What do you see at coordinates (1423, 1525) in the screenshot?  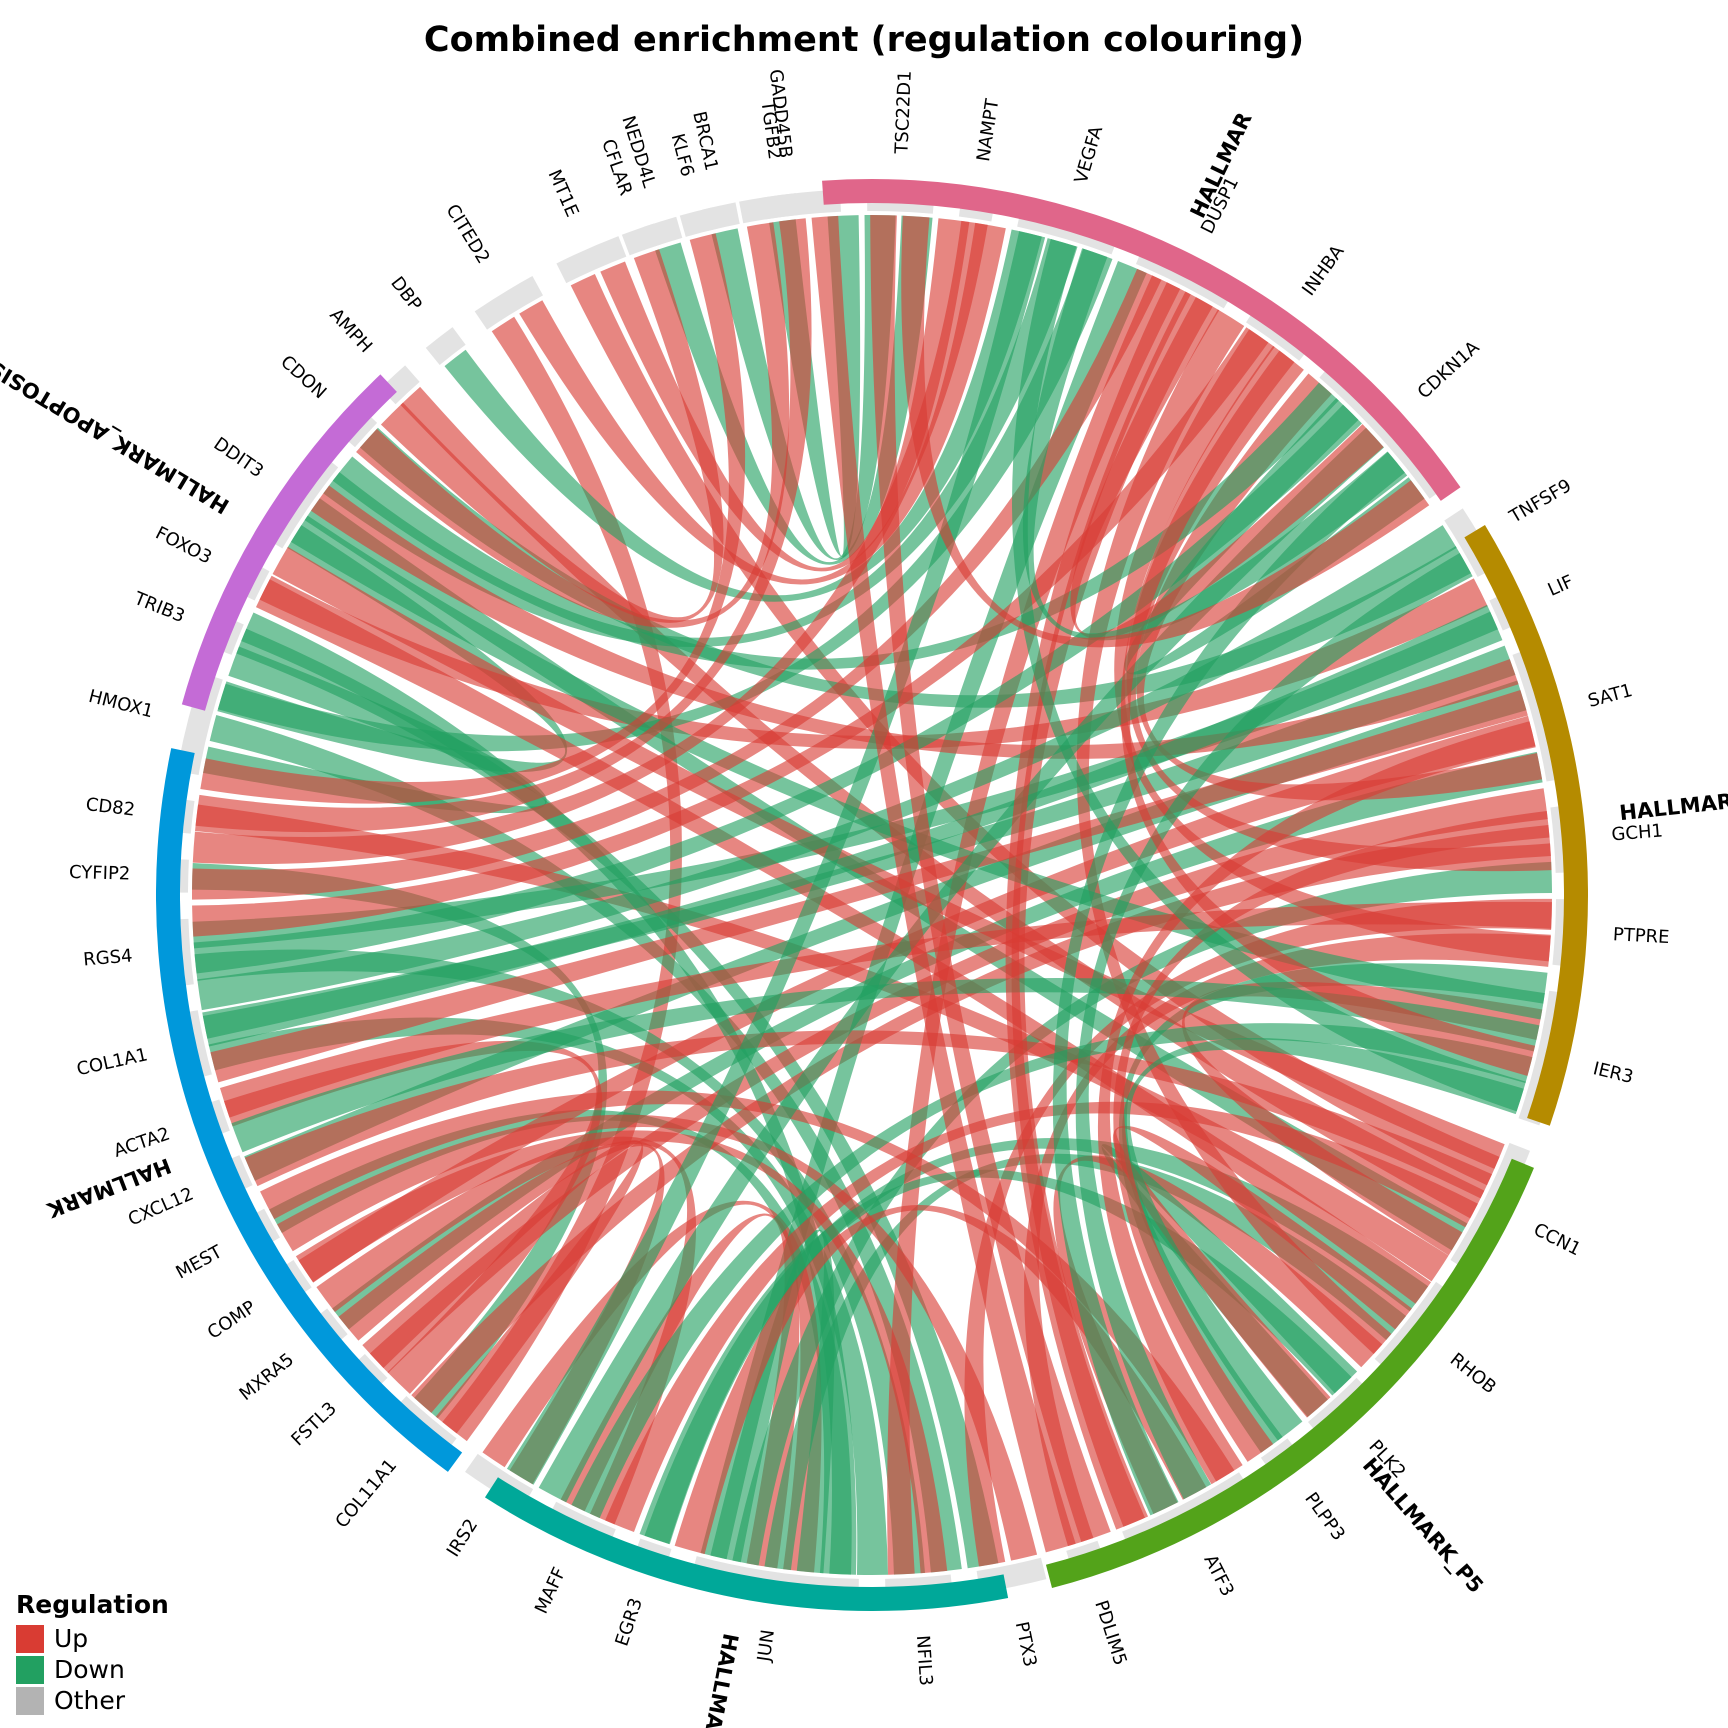 I see `set-label-3: HALLMARK_P5` at bounding box center [1423, 1525].